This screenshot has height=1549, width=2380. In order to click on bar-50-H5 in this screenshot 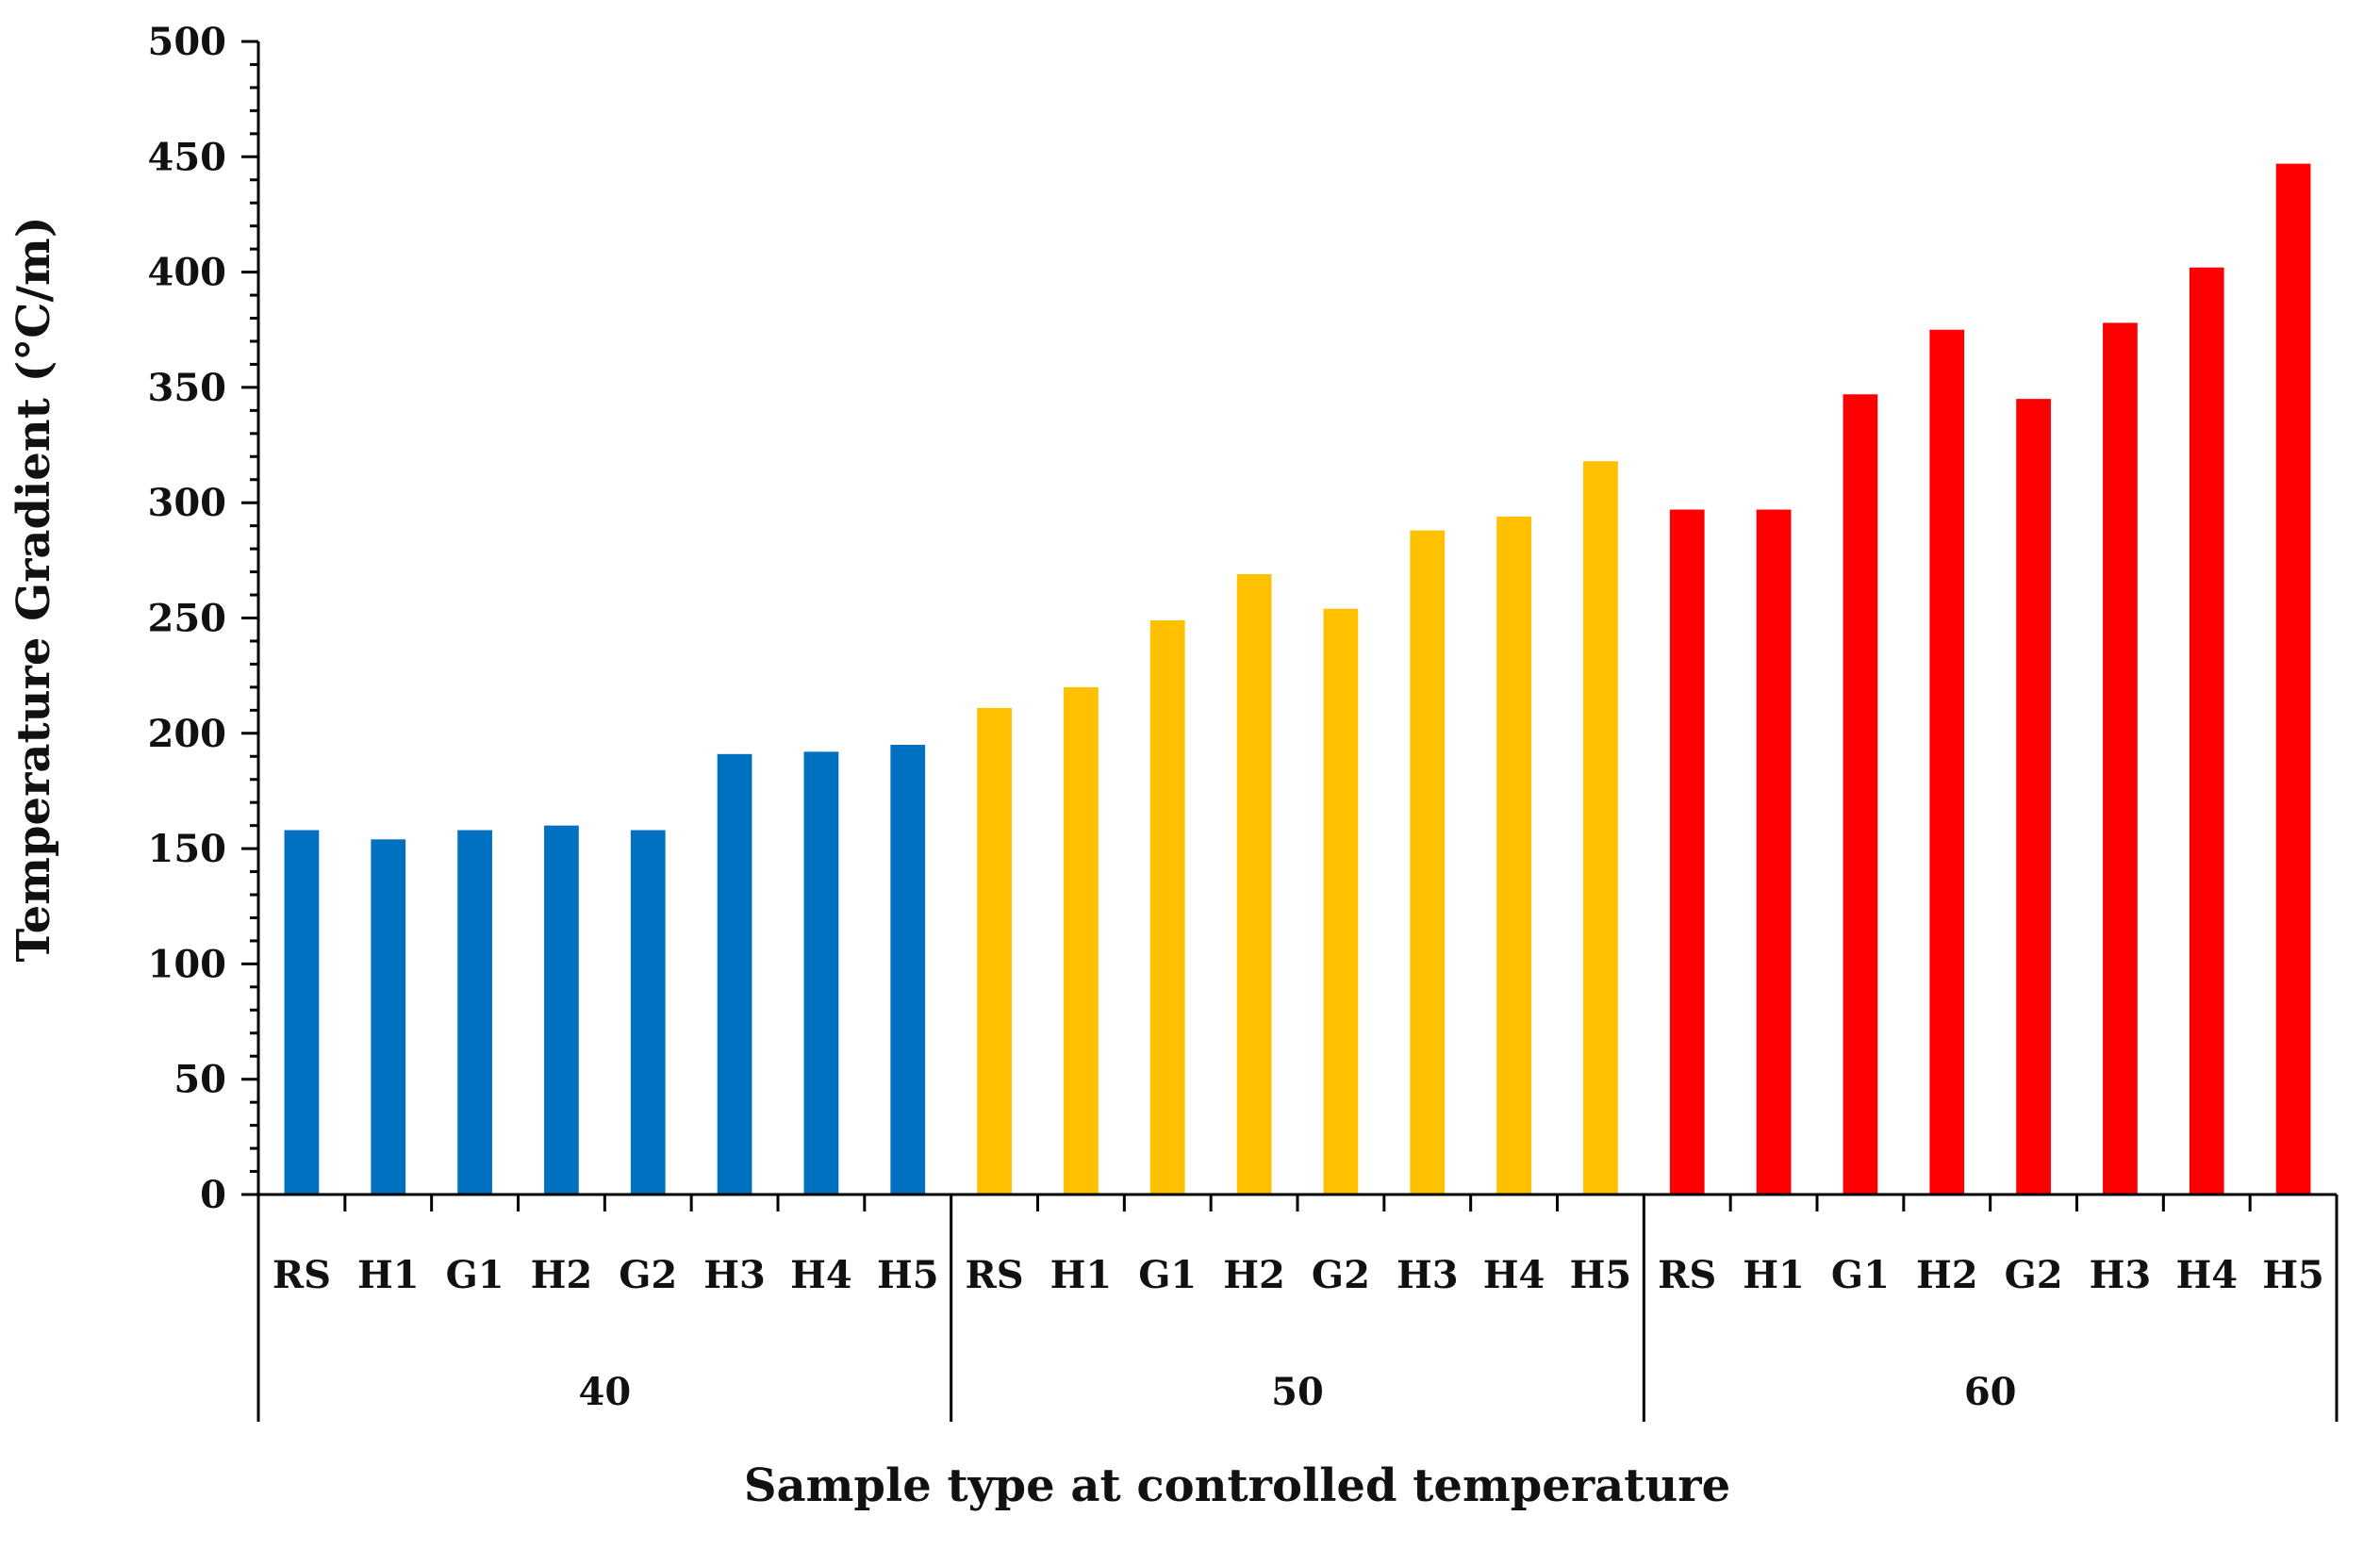, I will do `click(1600, 828)`.